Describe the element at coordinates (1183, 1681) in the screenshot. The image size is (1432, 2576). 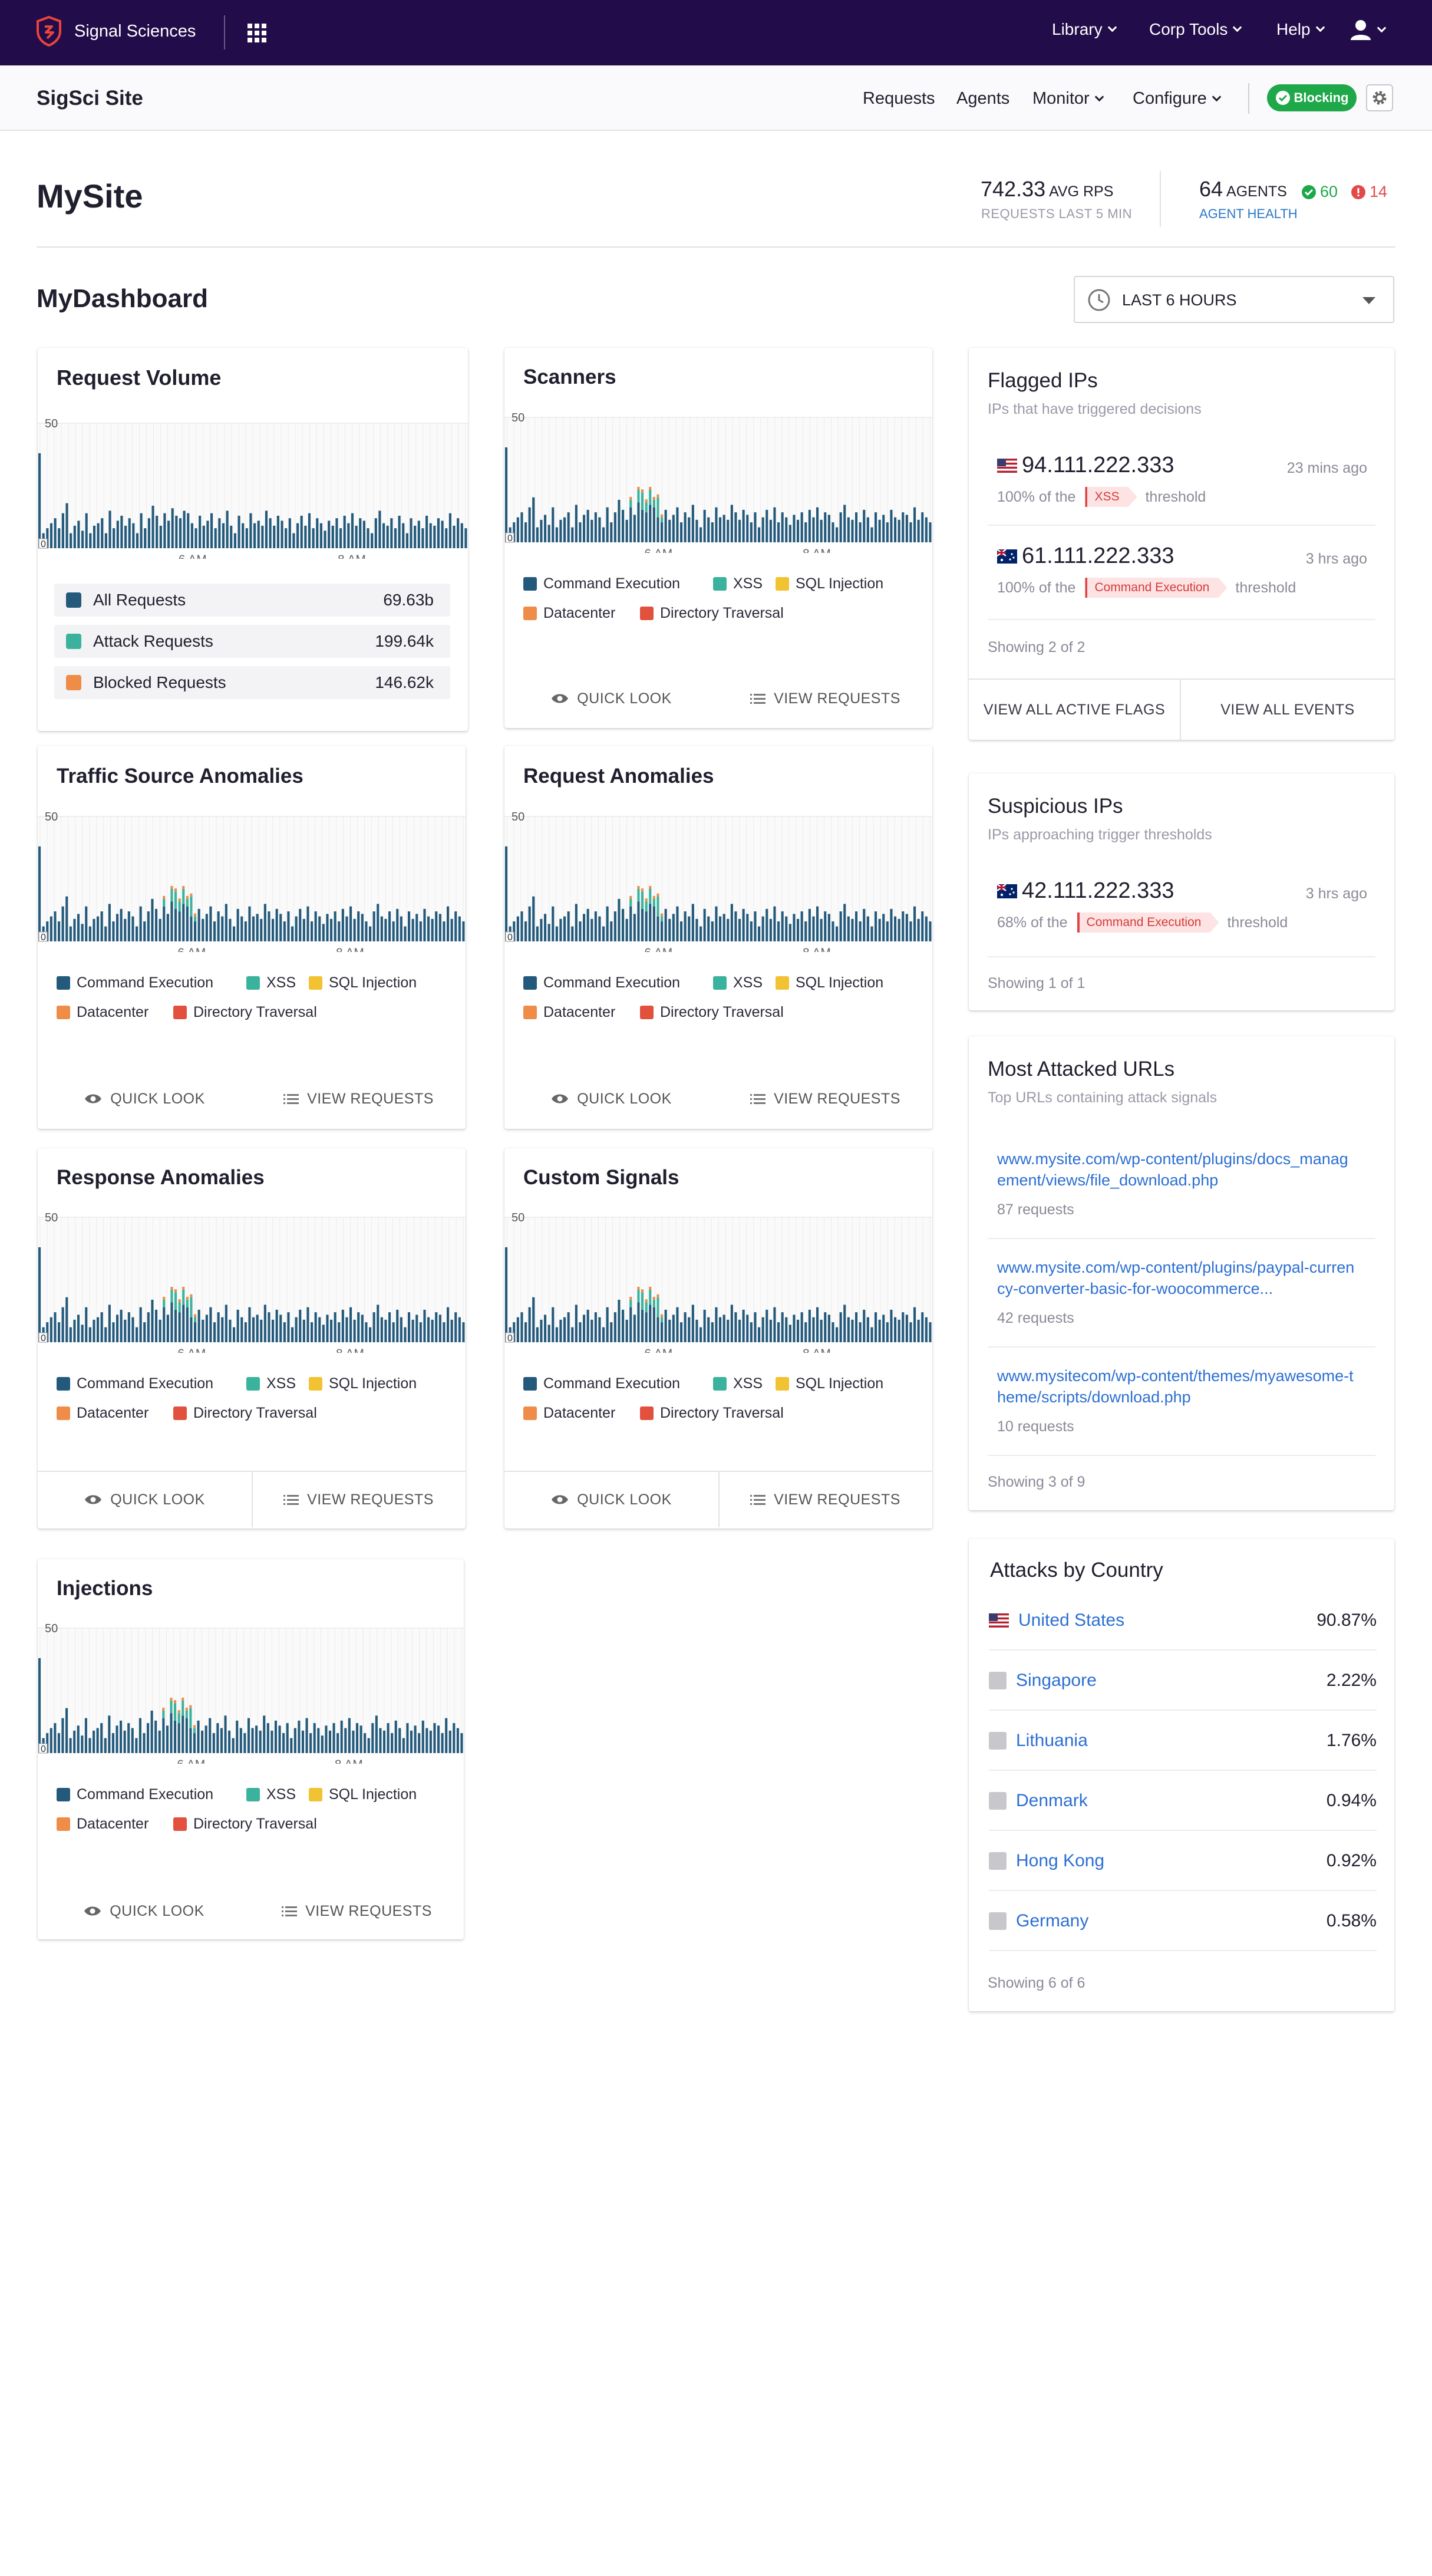
I see `country-row-singapore: Singapore 2.22%` at that location.